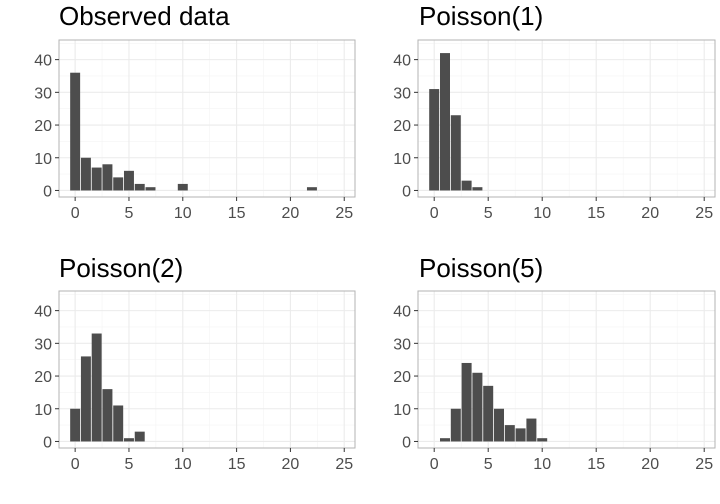  I want to click on panel-title: Poisson(1), so click(481, 16).